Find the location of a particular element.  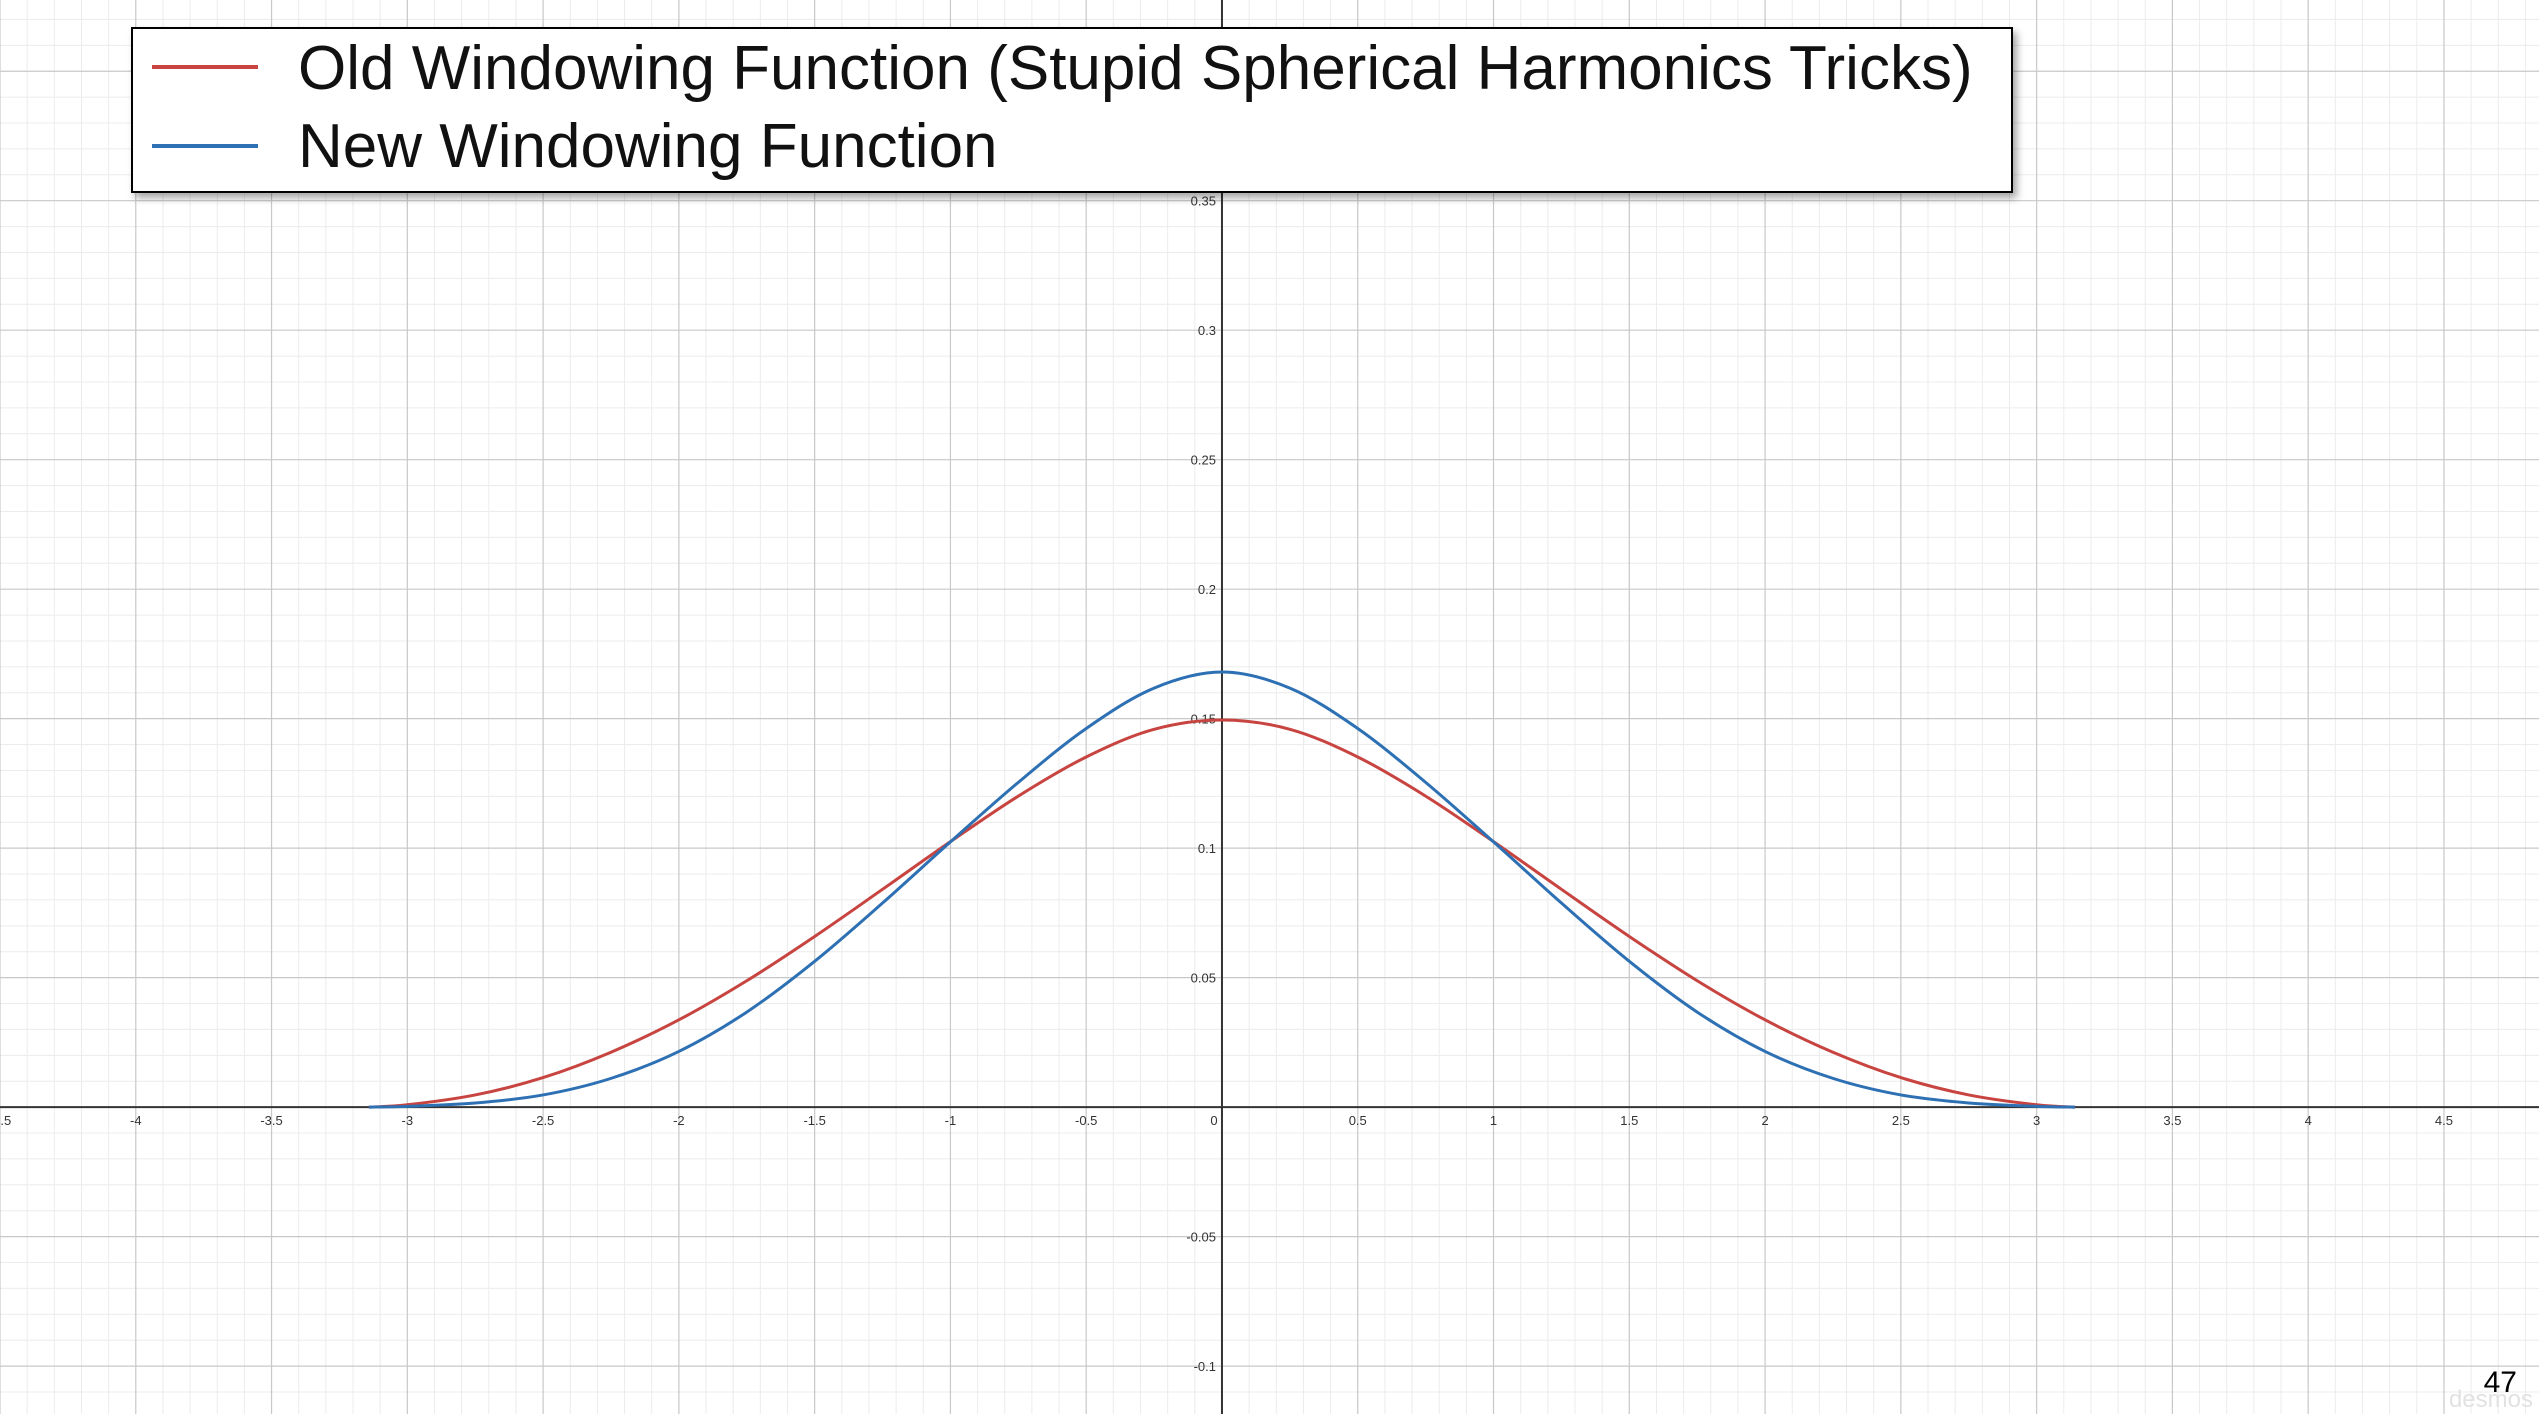

x-tick-label: 3 is located at coordinates (2036, 1120).